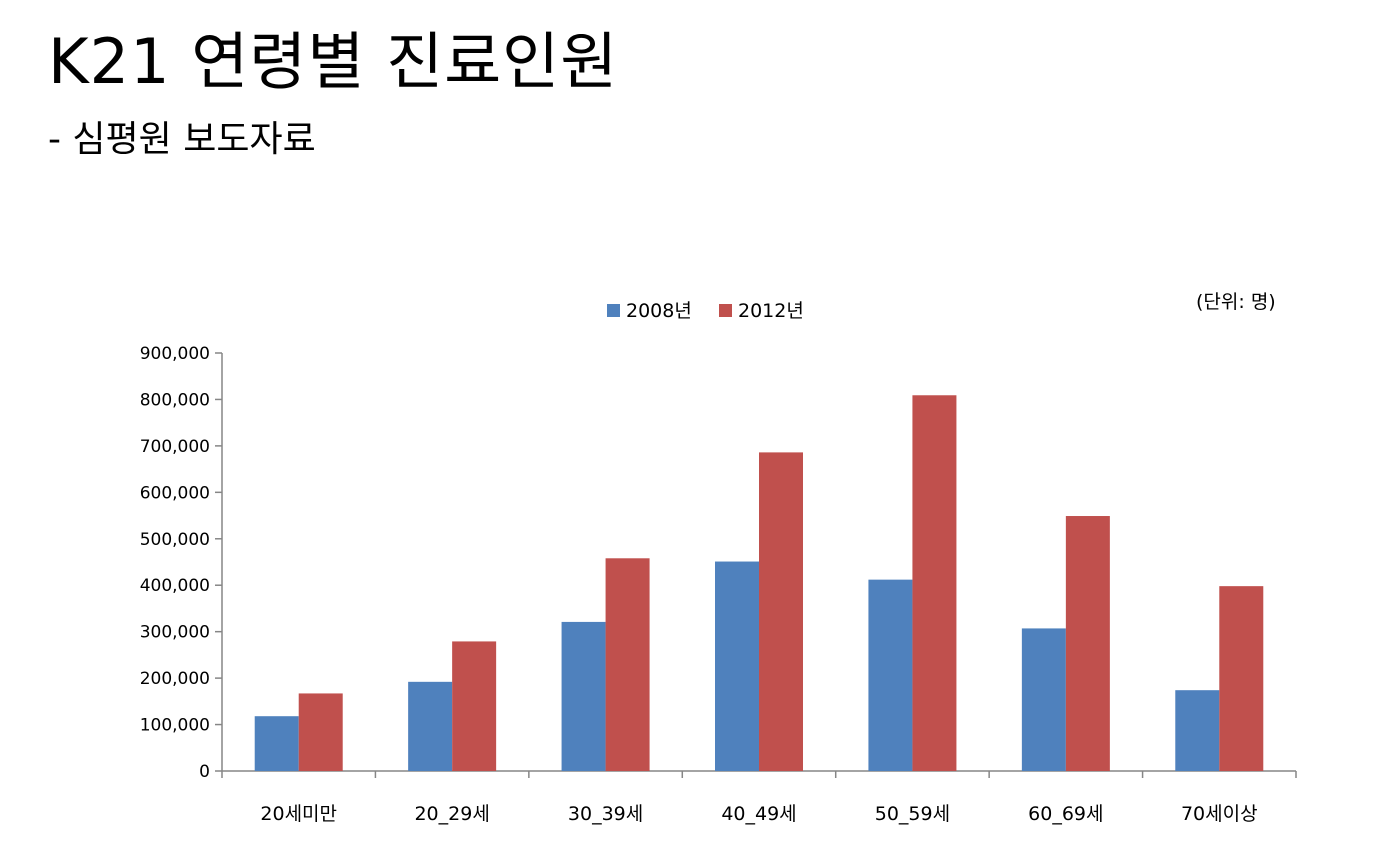 The width and height of the screenshot is (1382, 851). I want to click on unit-label: (단위: 명), so click(1236, 302).